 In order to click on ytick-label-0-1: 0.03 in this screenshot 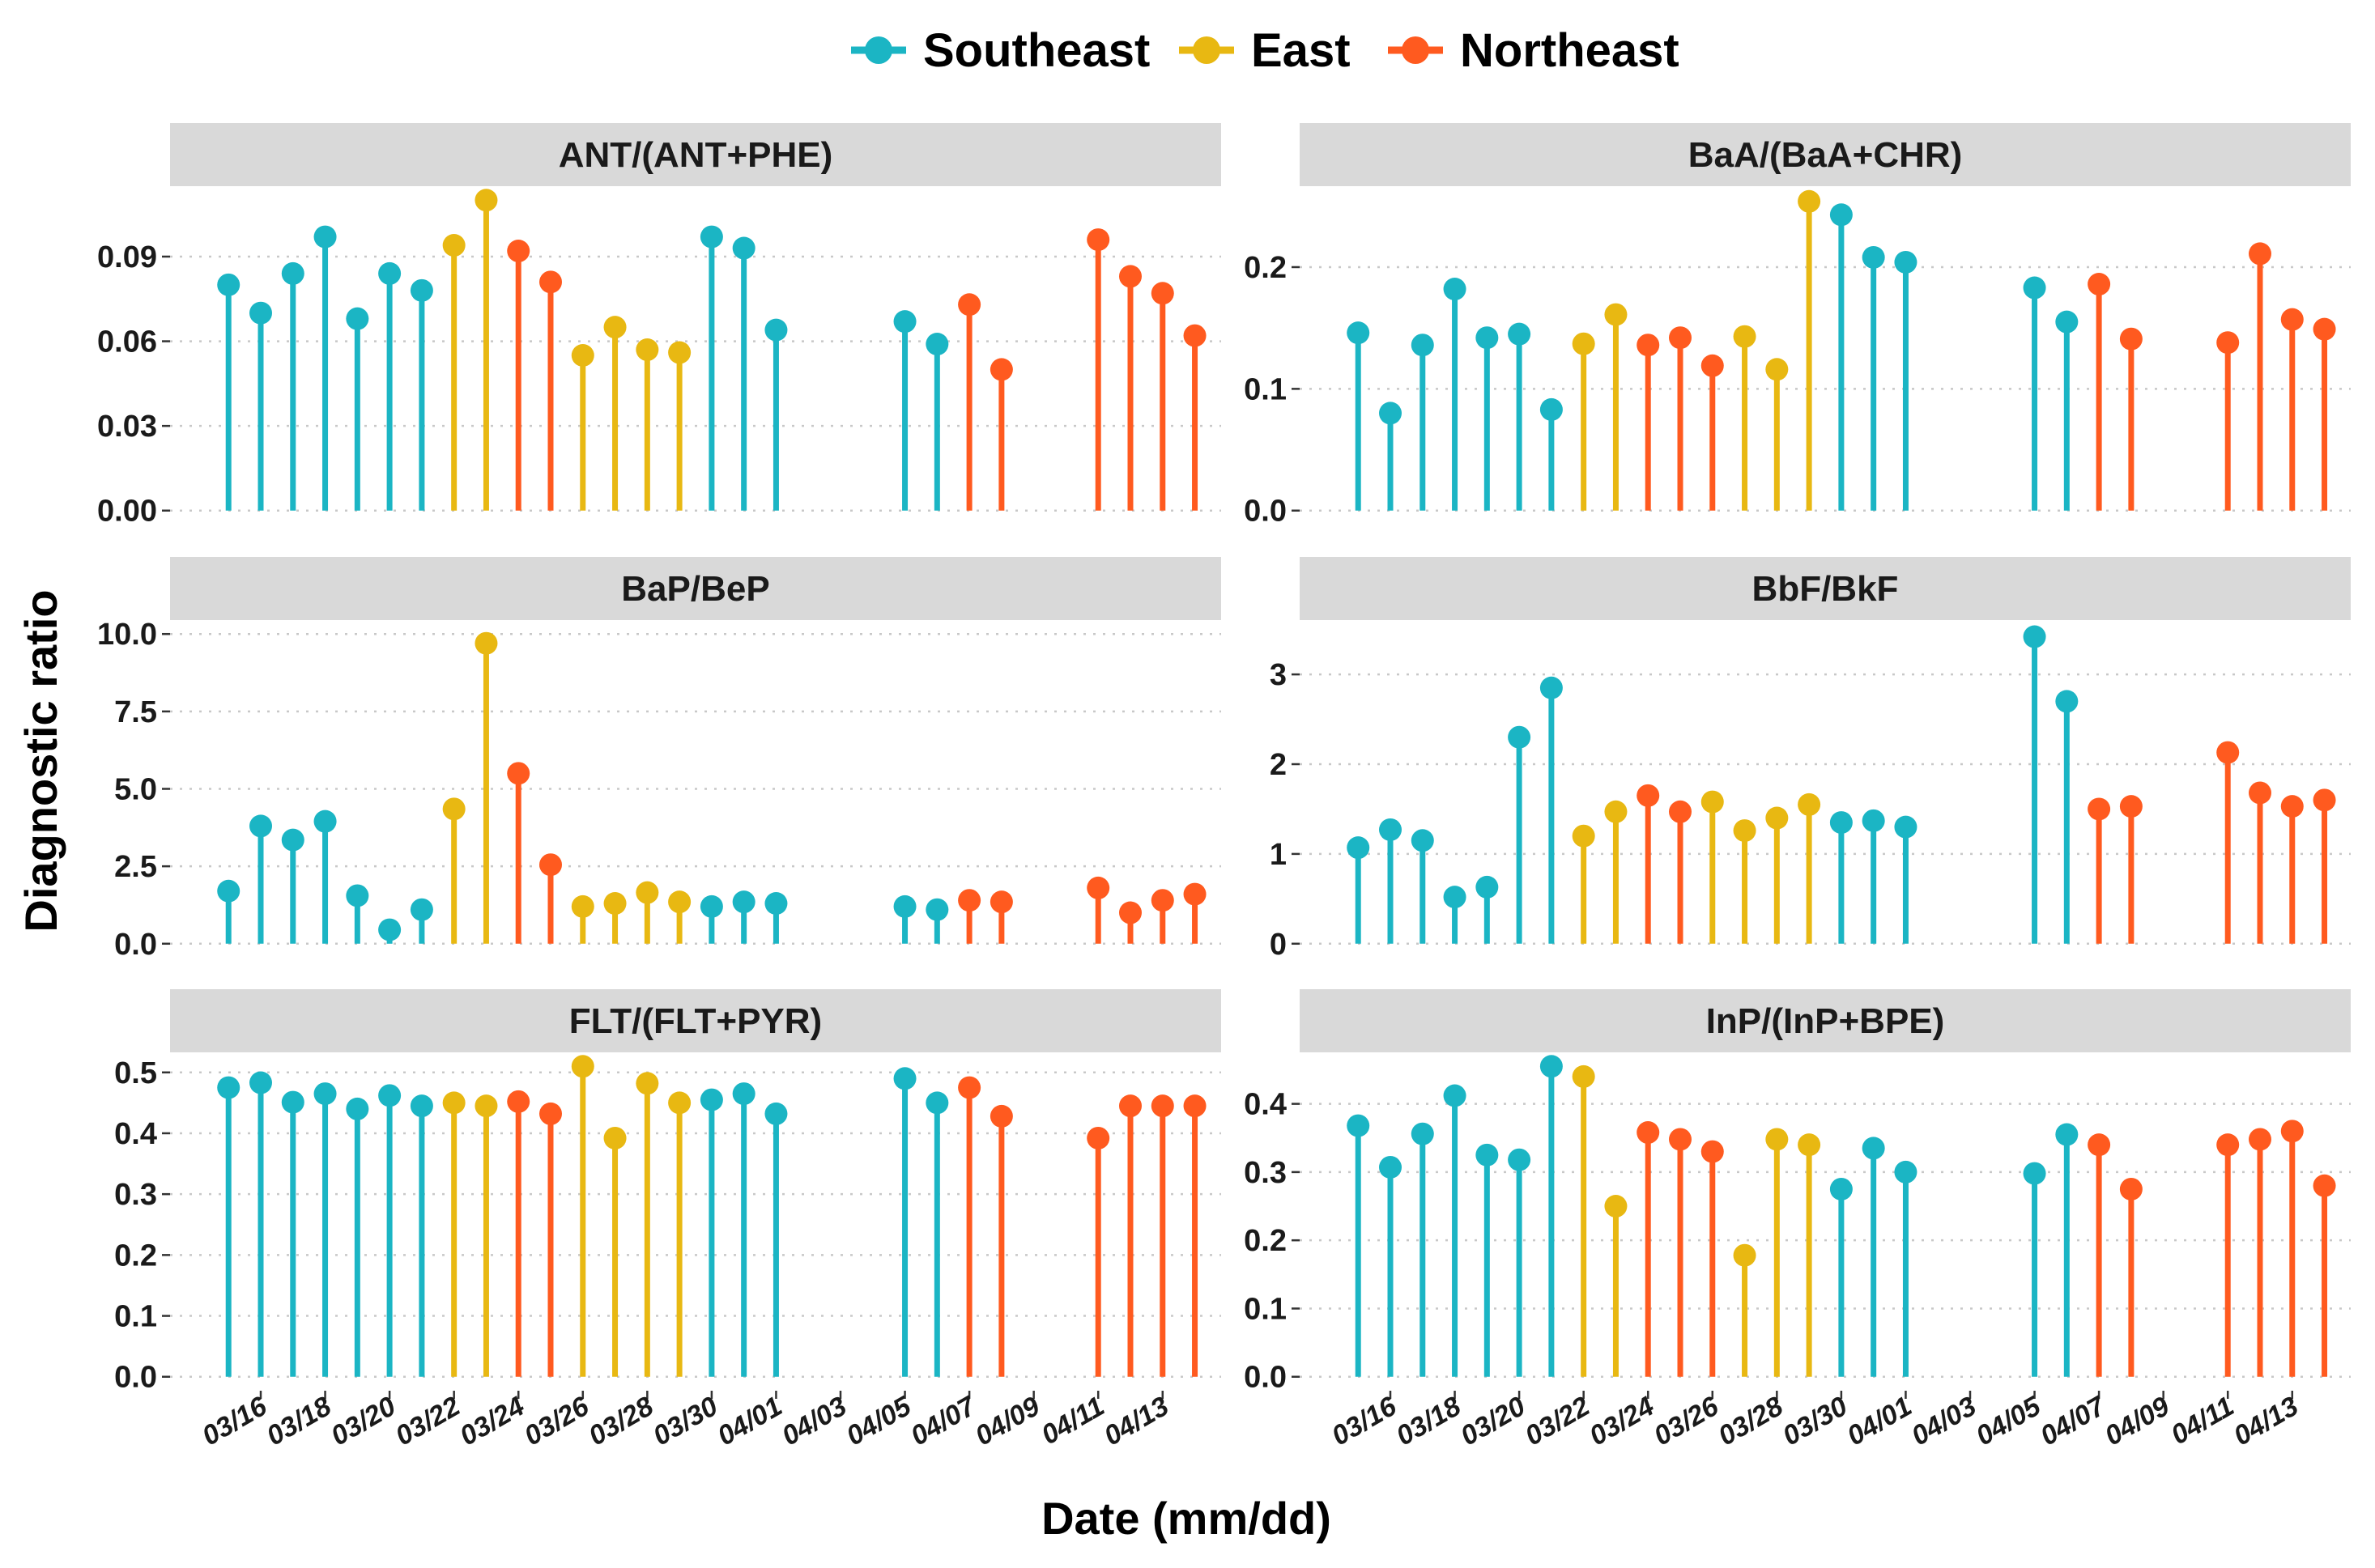, I will do `click(127, 427)`.